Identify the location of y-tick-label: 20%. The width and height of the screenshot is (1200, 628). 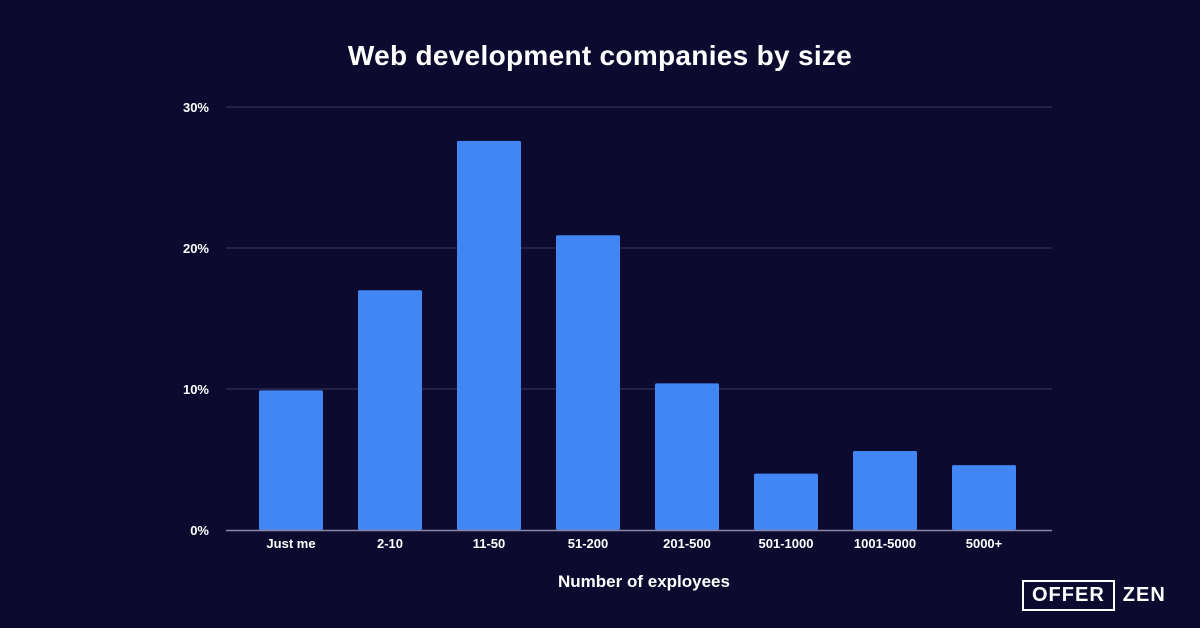
(196, 248).